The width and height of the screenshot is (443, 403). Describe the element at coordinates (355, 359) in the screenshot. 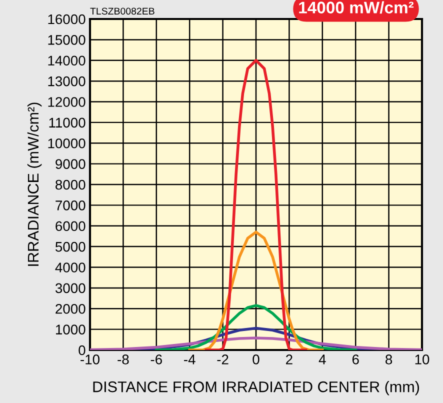

I see `x-tick-label: 6` at that location.